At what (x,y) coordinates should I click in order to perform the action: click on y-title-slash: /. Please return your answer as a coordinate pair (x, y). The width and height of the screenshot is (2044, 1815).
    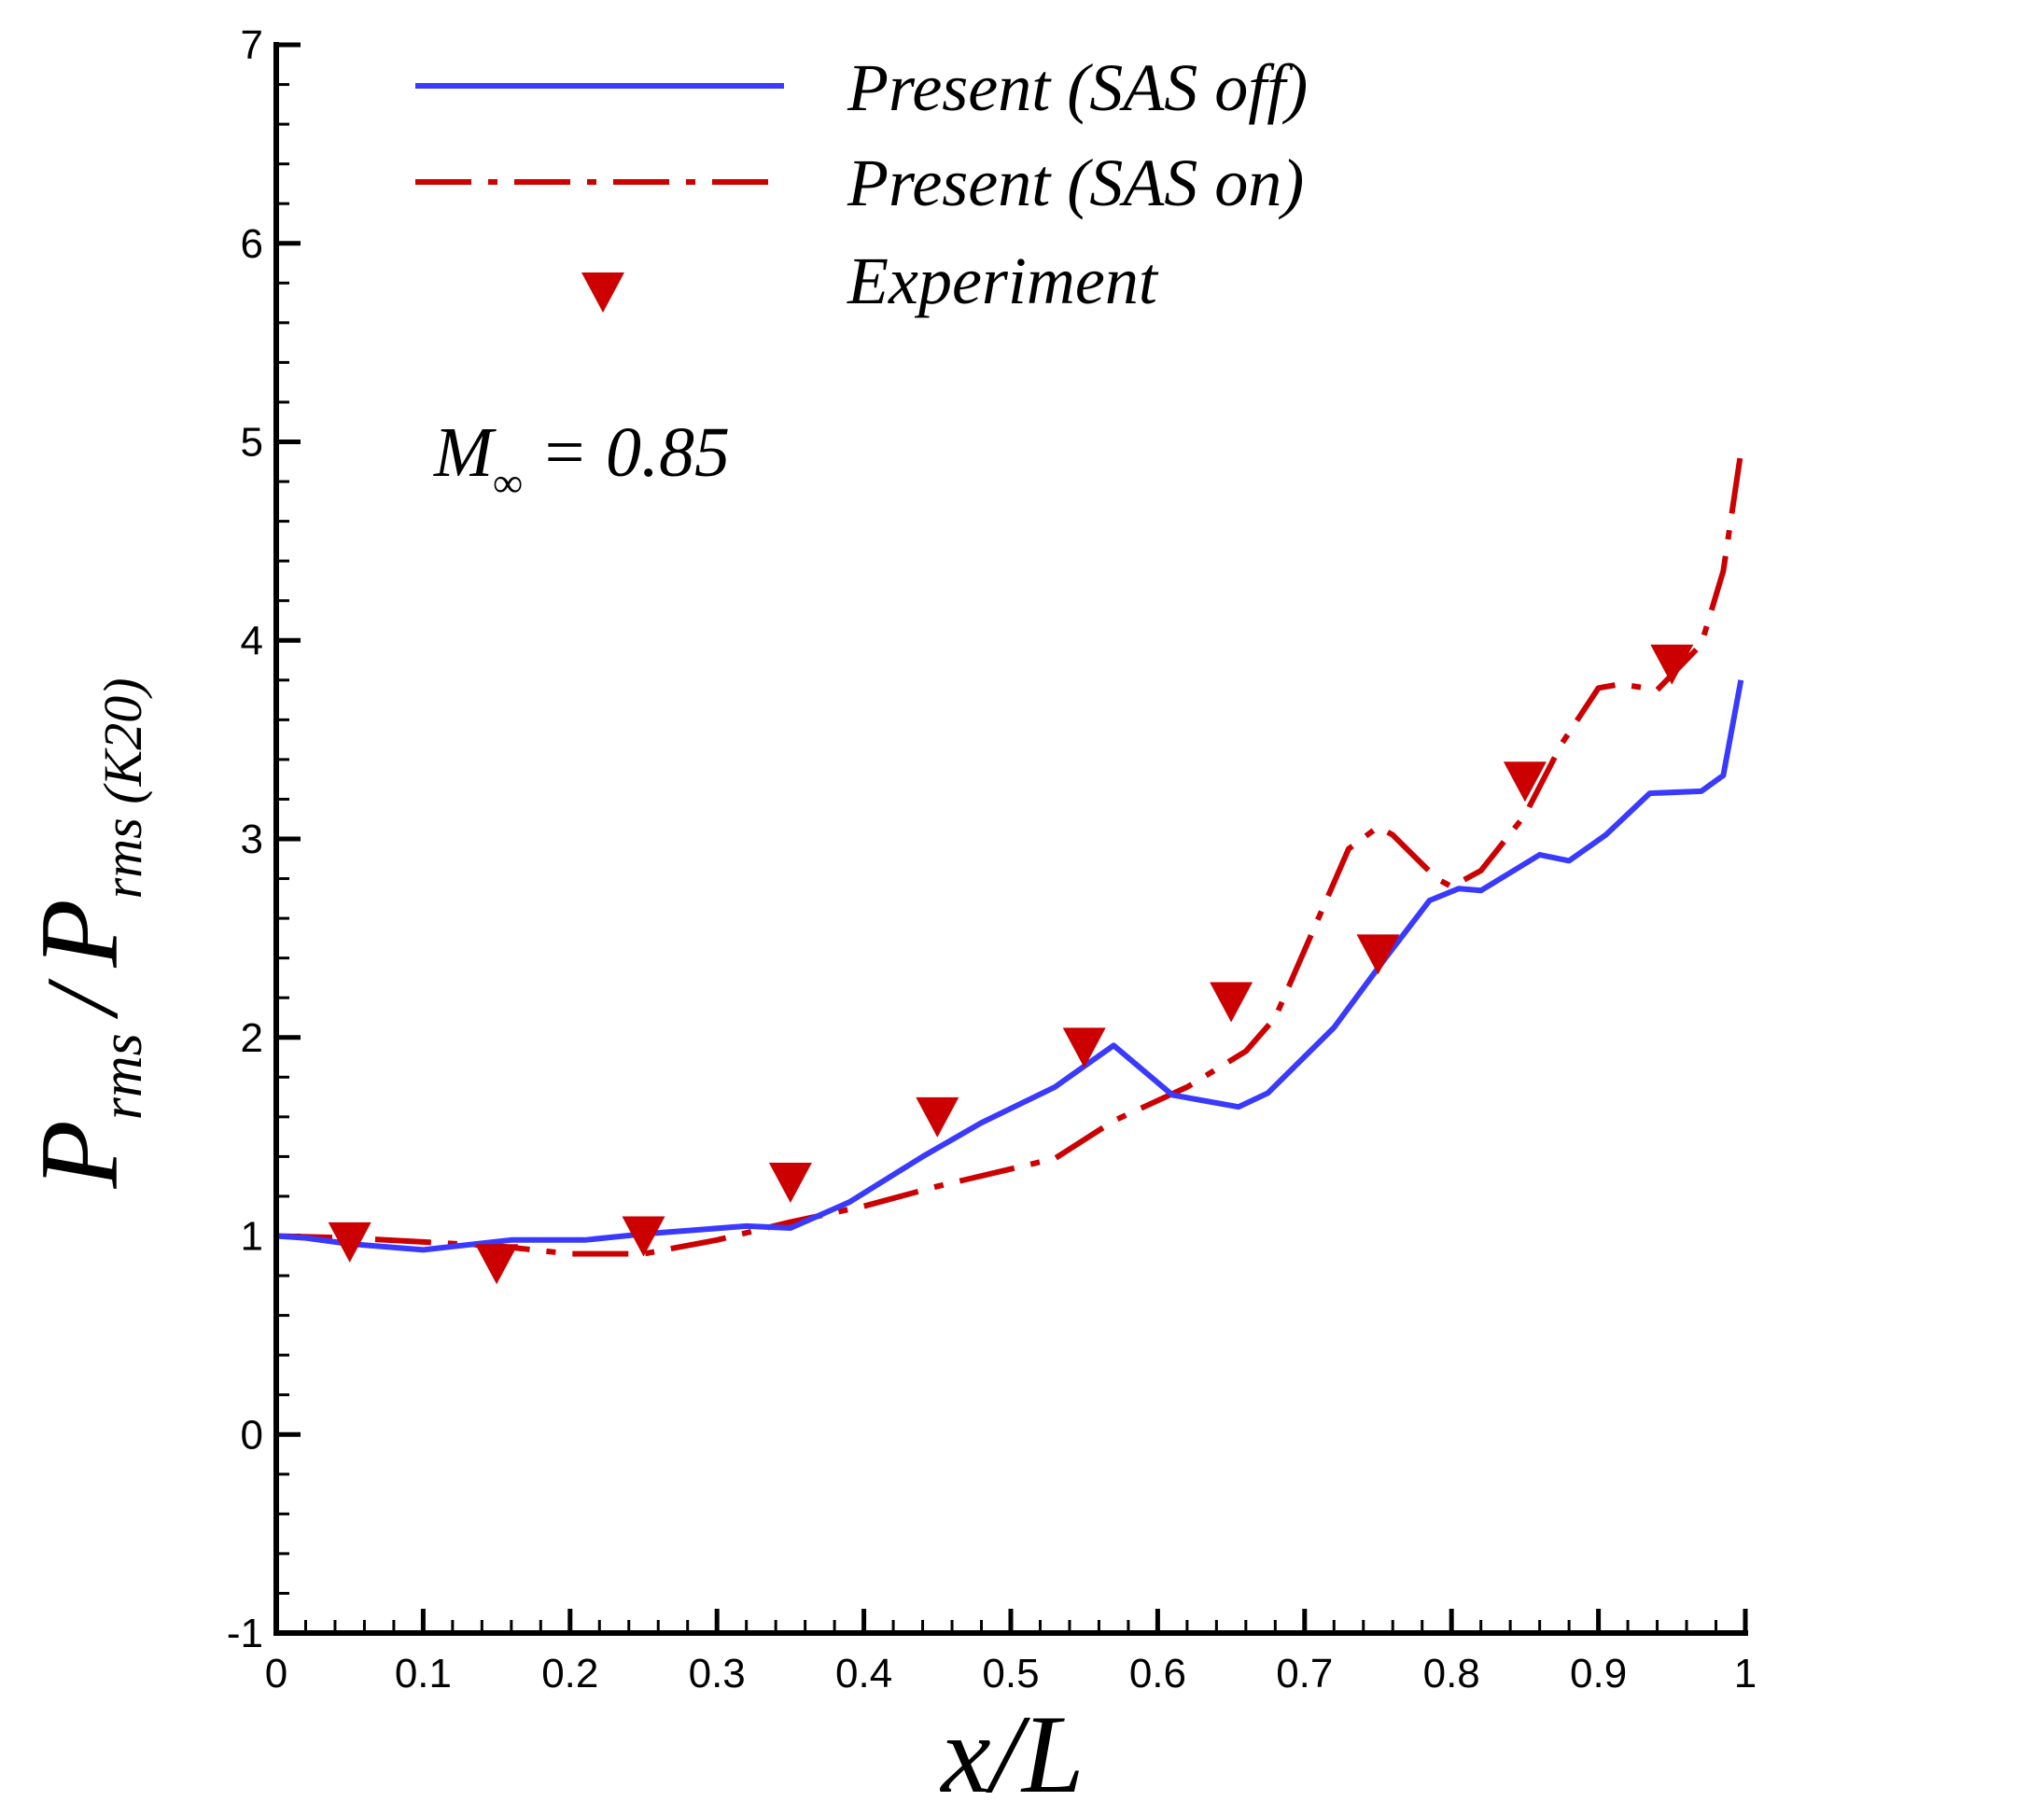
    Looking at the image, I should click on (82, 999).